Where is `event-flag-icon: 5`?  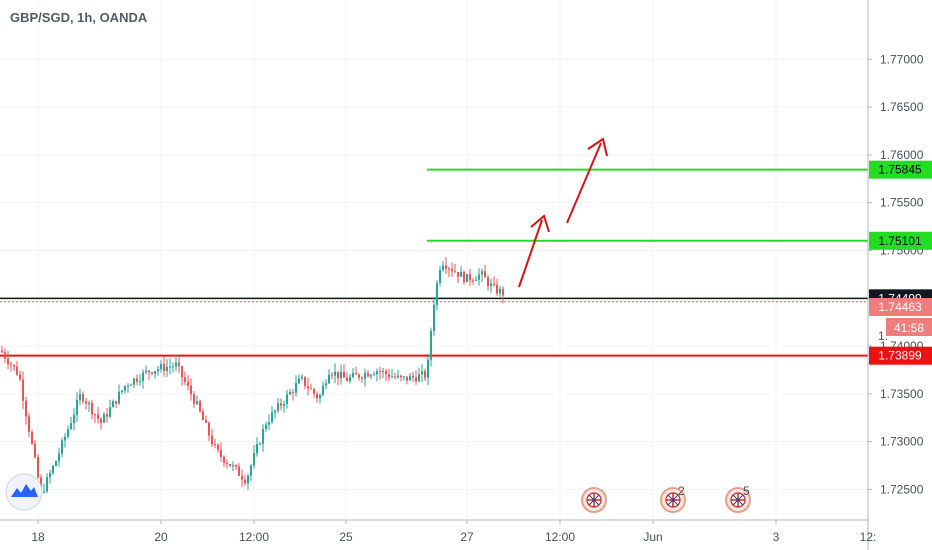 event-flag-icon: 5 is located at coordinates (738, 498).